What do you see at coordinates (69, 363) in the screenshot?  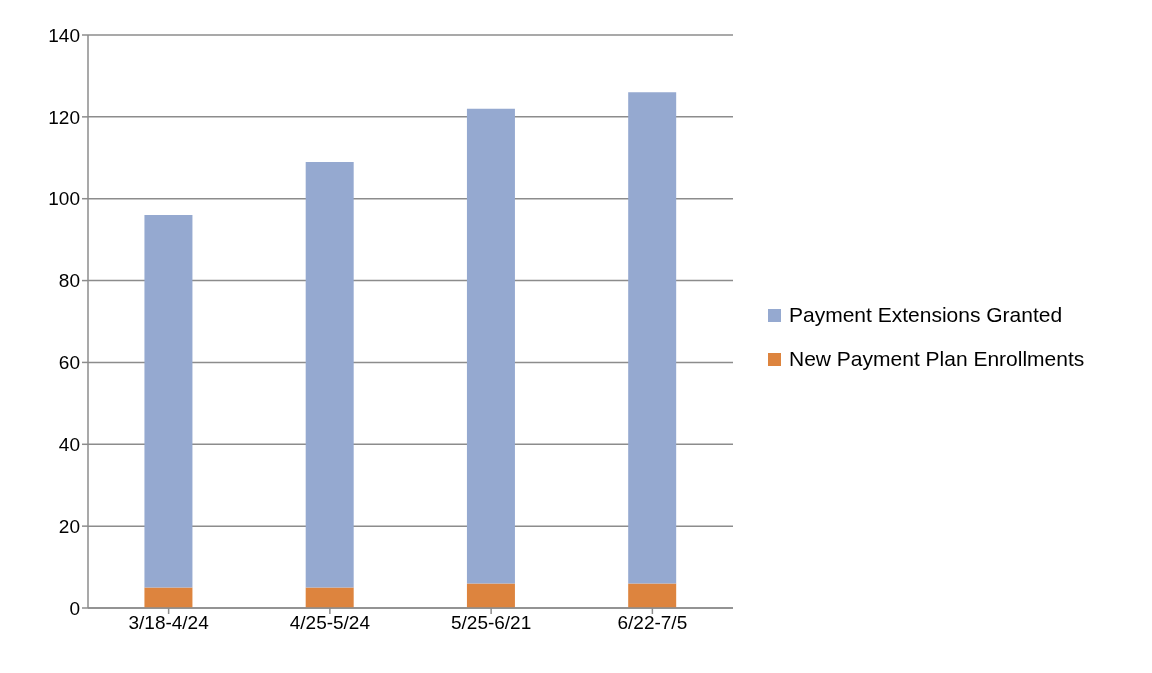 I see `y-tick-label: 60` at bounding box center [69, 363].